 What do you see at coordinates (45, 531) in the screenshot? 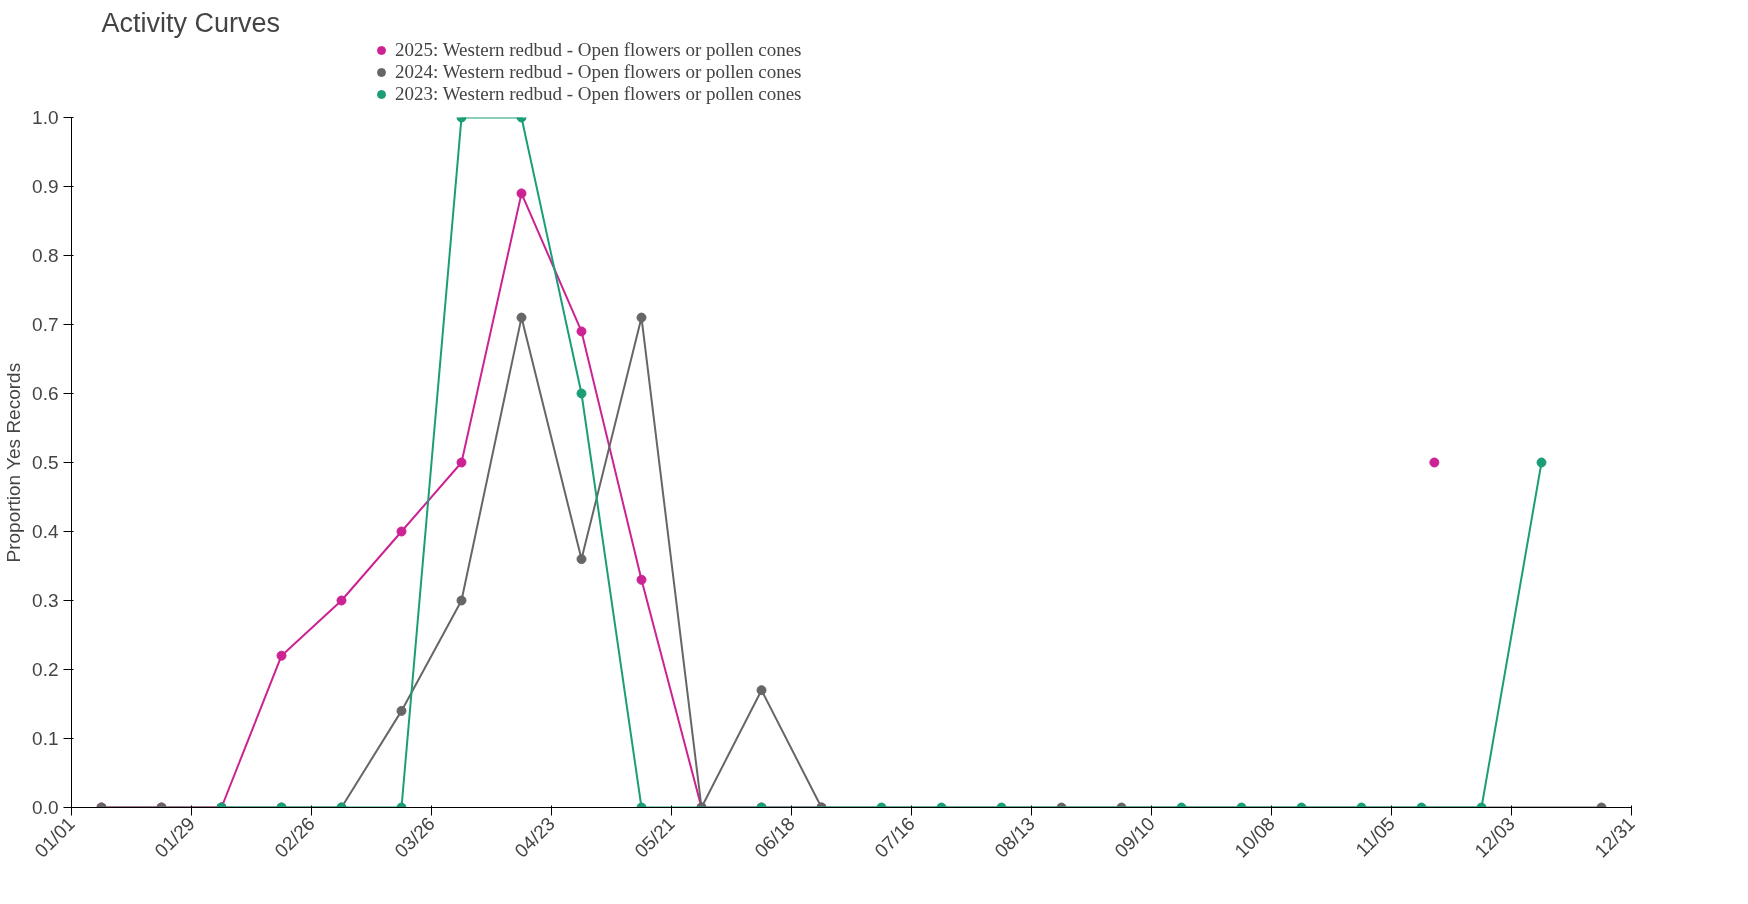
I see `y-tick-label: 0.4` at bounding box center [45, 531].